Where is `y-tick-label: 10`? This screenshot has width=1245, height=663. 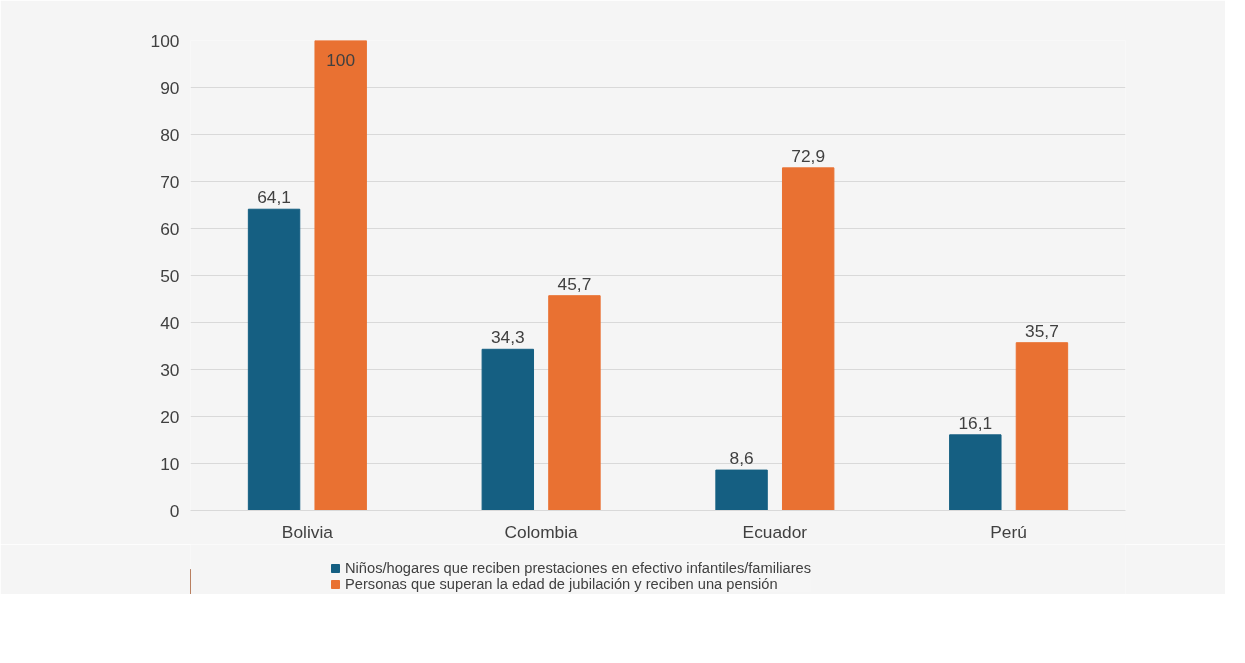
y-tick-label: 10 is located at coordinates (170, 463).